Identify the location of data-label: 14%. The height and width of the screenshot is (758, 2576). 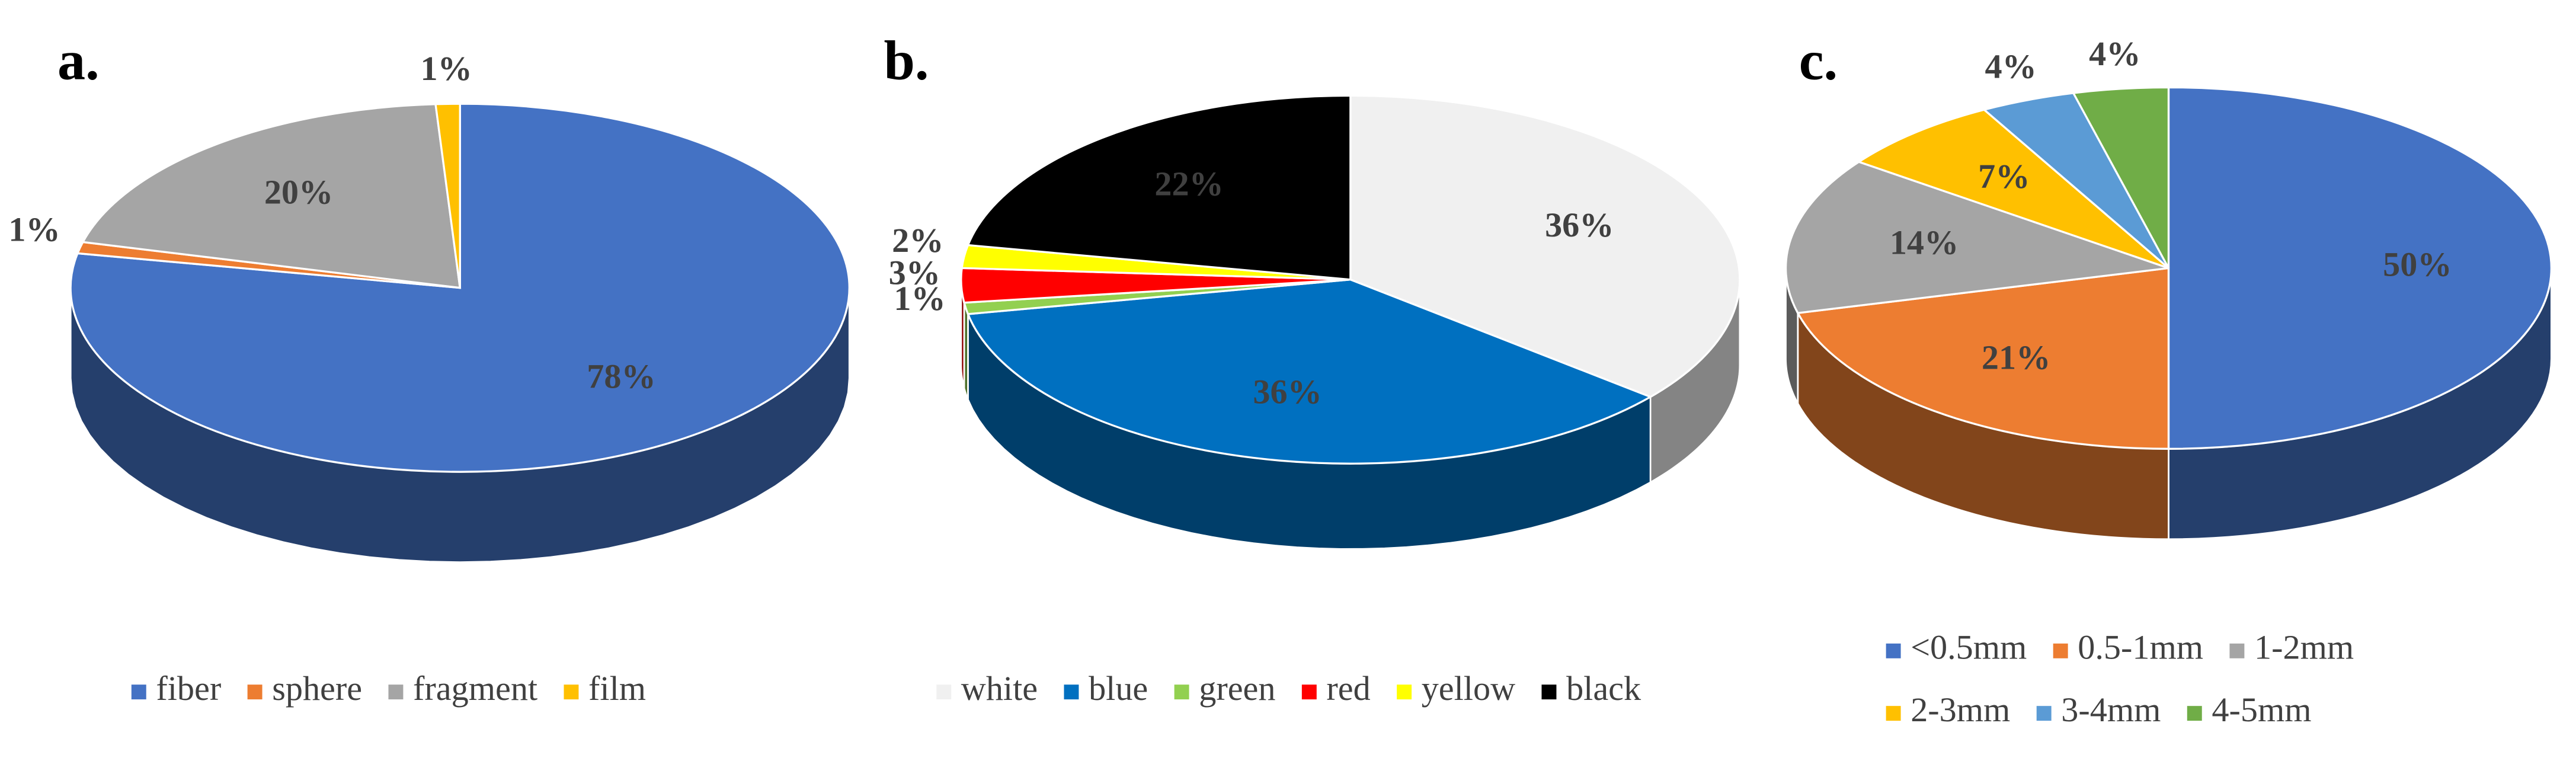
(1924, 242).